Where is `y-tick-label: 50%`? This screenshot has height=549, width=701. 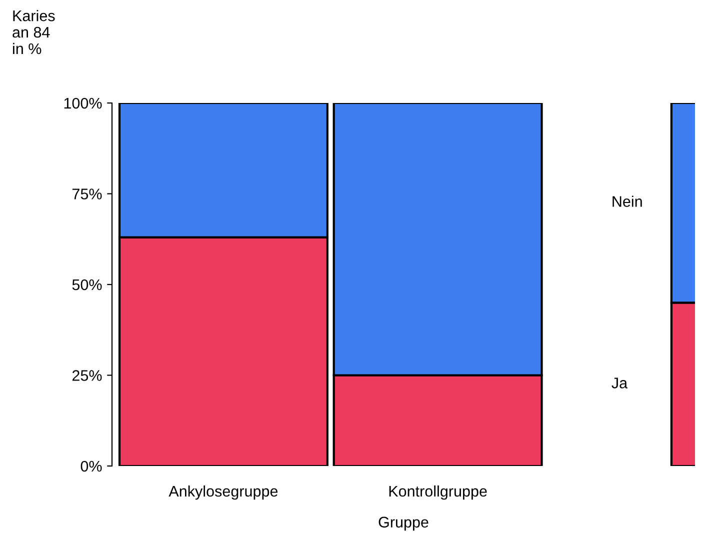 y-tick-label: 50% is located at coordinates (87, 284).